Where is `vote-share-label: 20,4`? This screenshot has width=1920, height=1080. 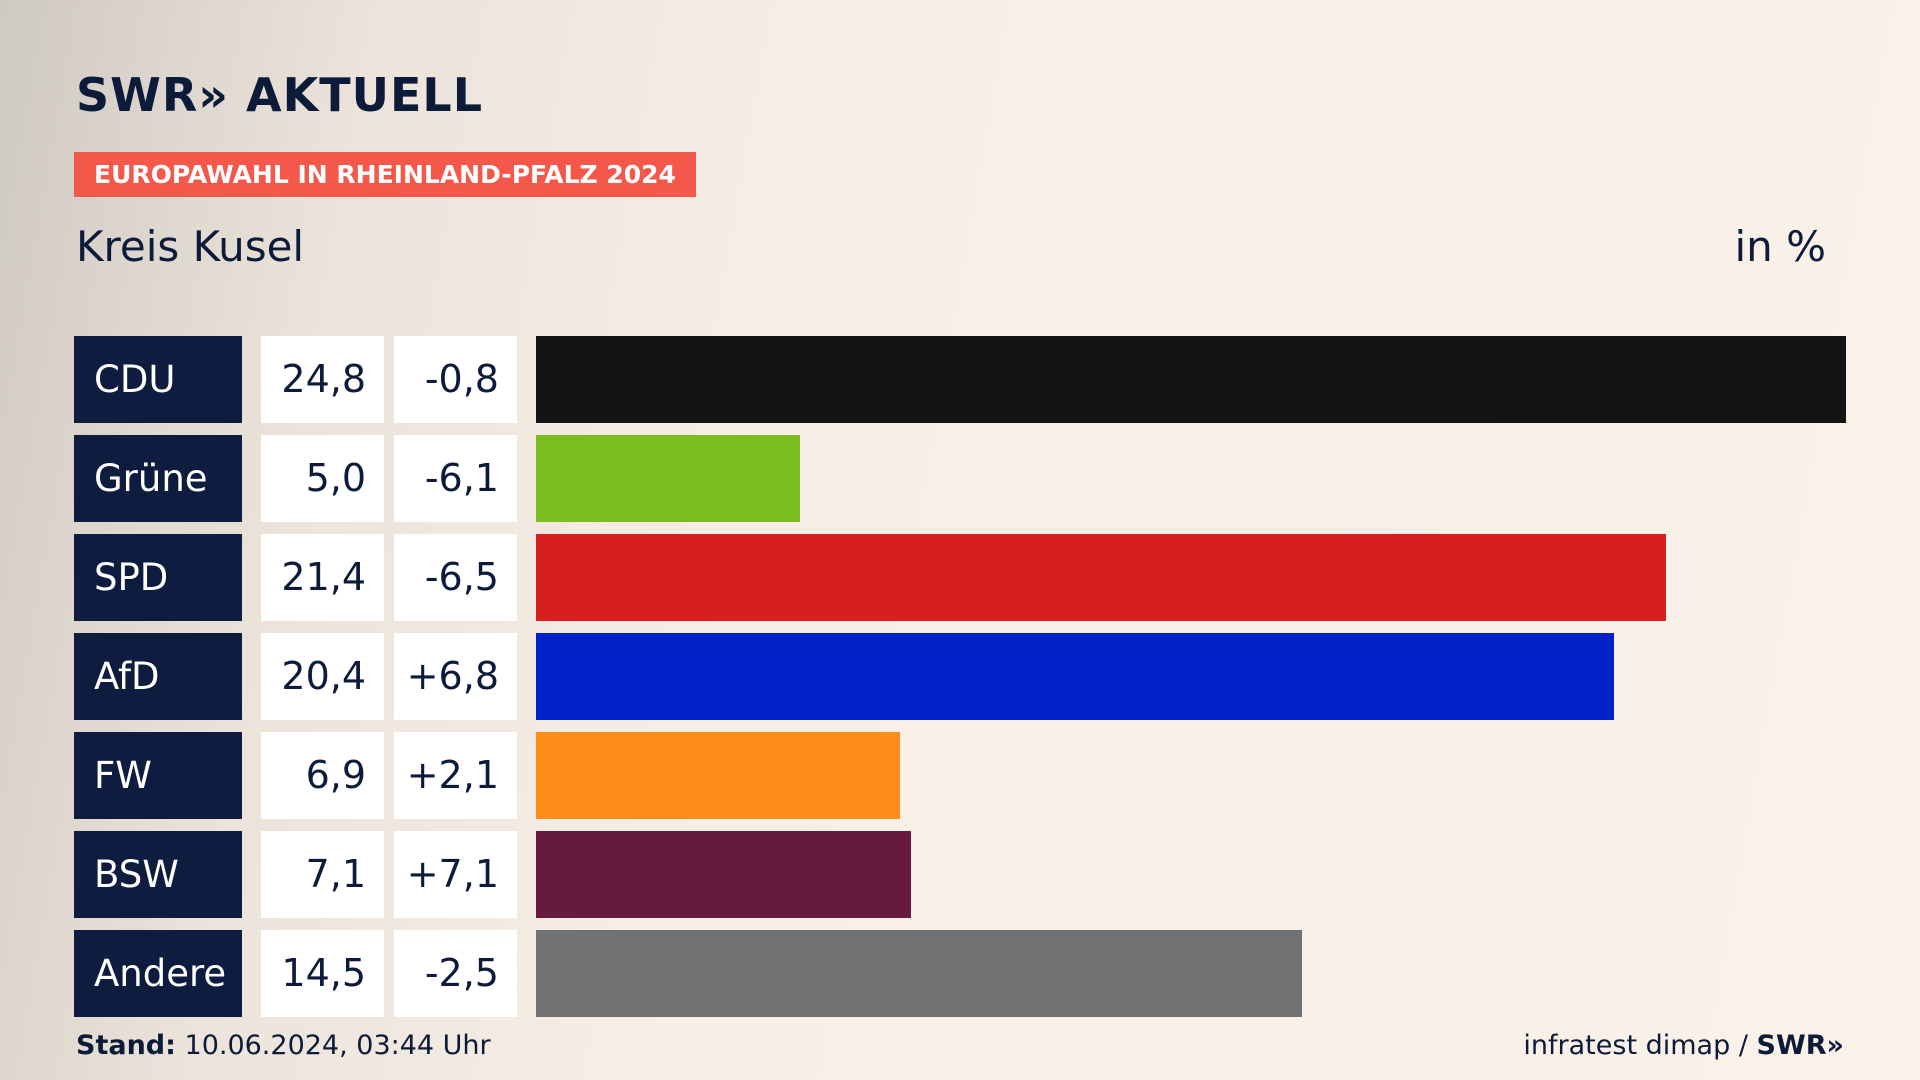 vote-share-label: 20,4 is located at coordinates (322, 676).